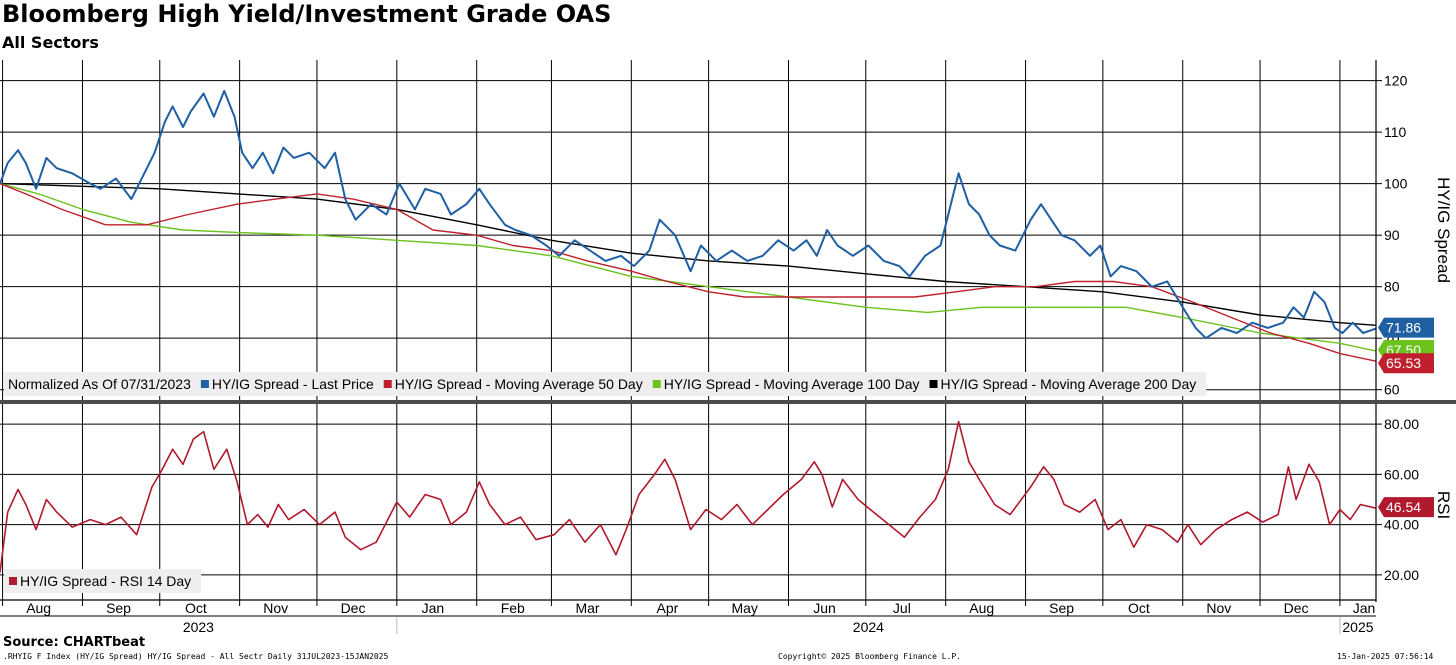 This screenshot has height=665, width=1456. I want to click on last-value-tag-price: 71.86, so click(1406, 327).